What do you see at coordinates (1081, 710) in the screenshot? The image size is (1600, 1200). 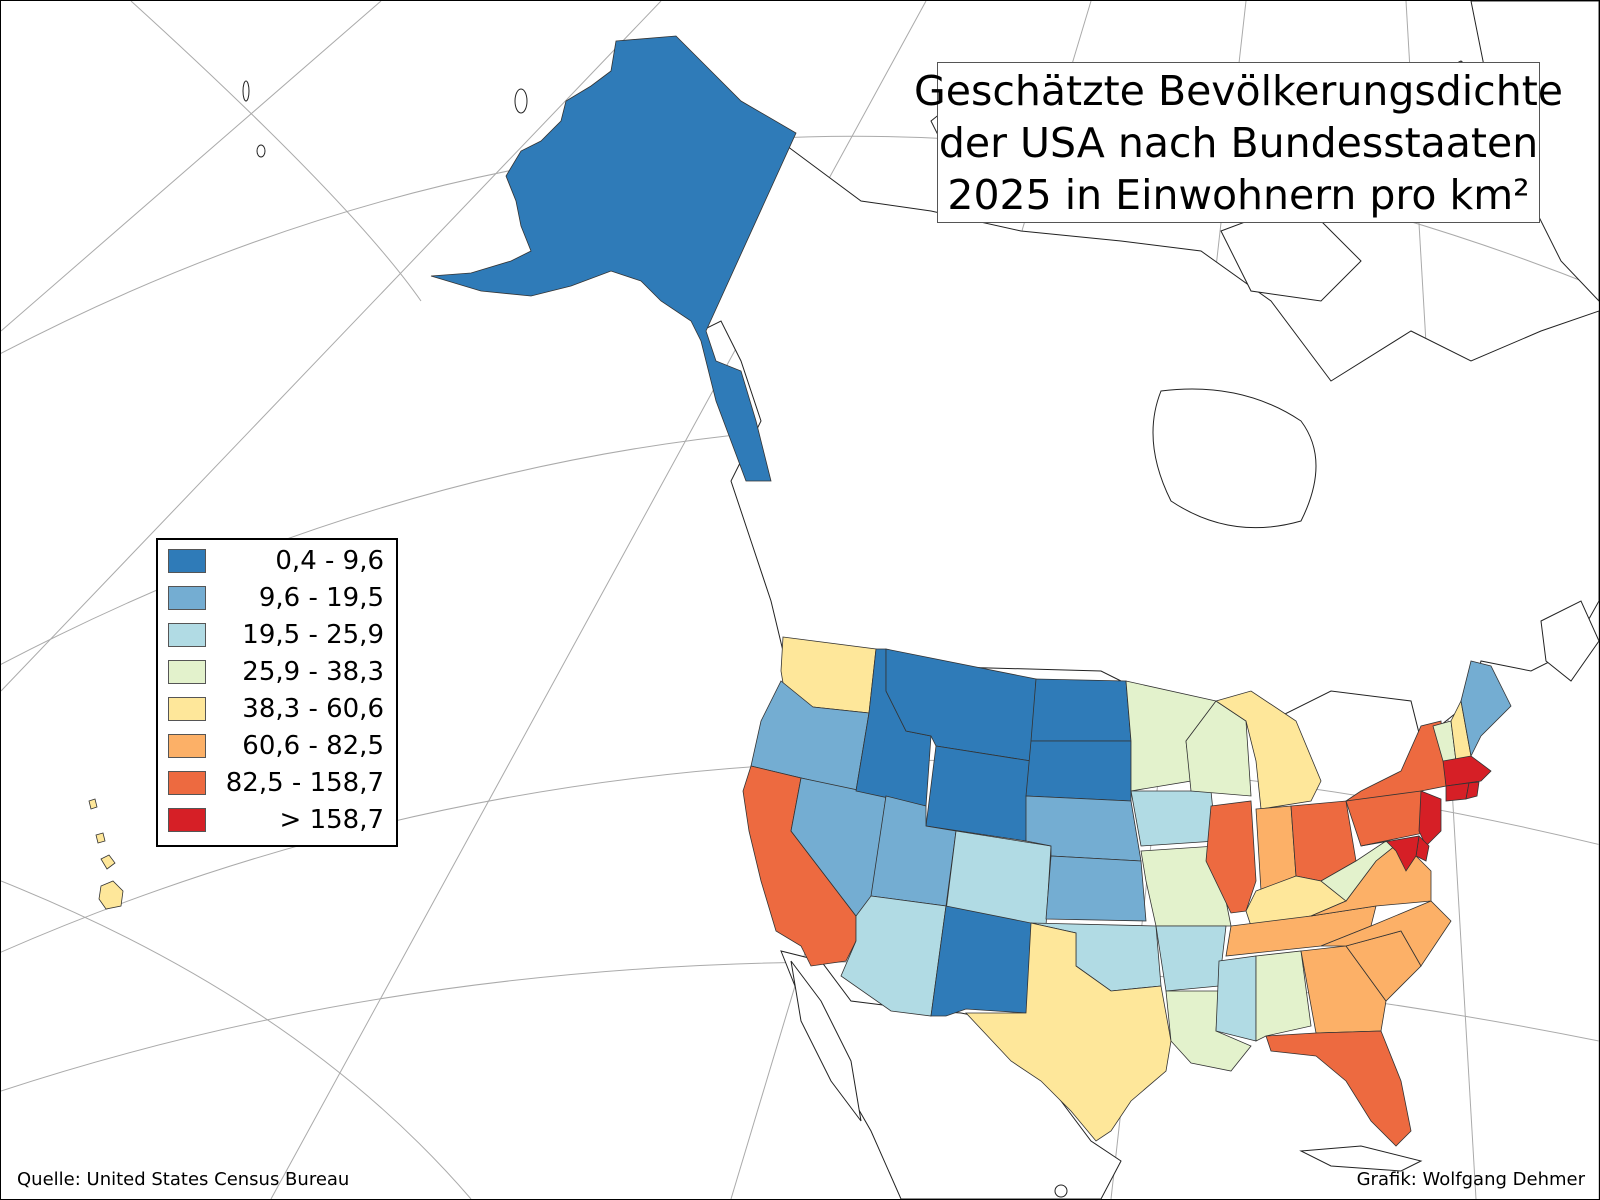 I see `state-north-dakota` at bounding box center [1081, 710].